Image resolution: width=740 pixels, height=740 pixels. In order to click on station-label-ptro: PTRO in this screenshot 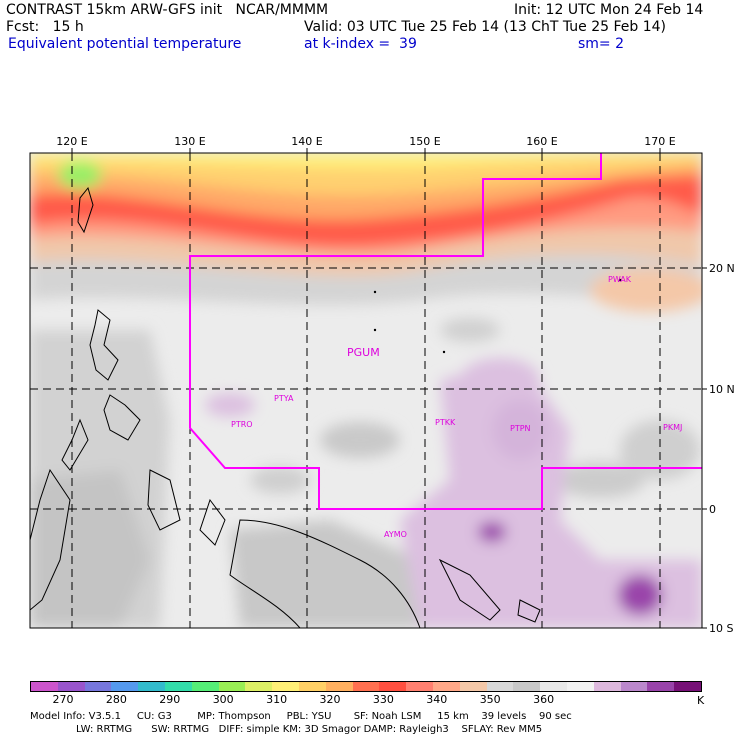, I will do `click(242, 424)`.